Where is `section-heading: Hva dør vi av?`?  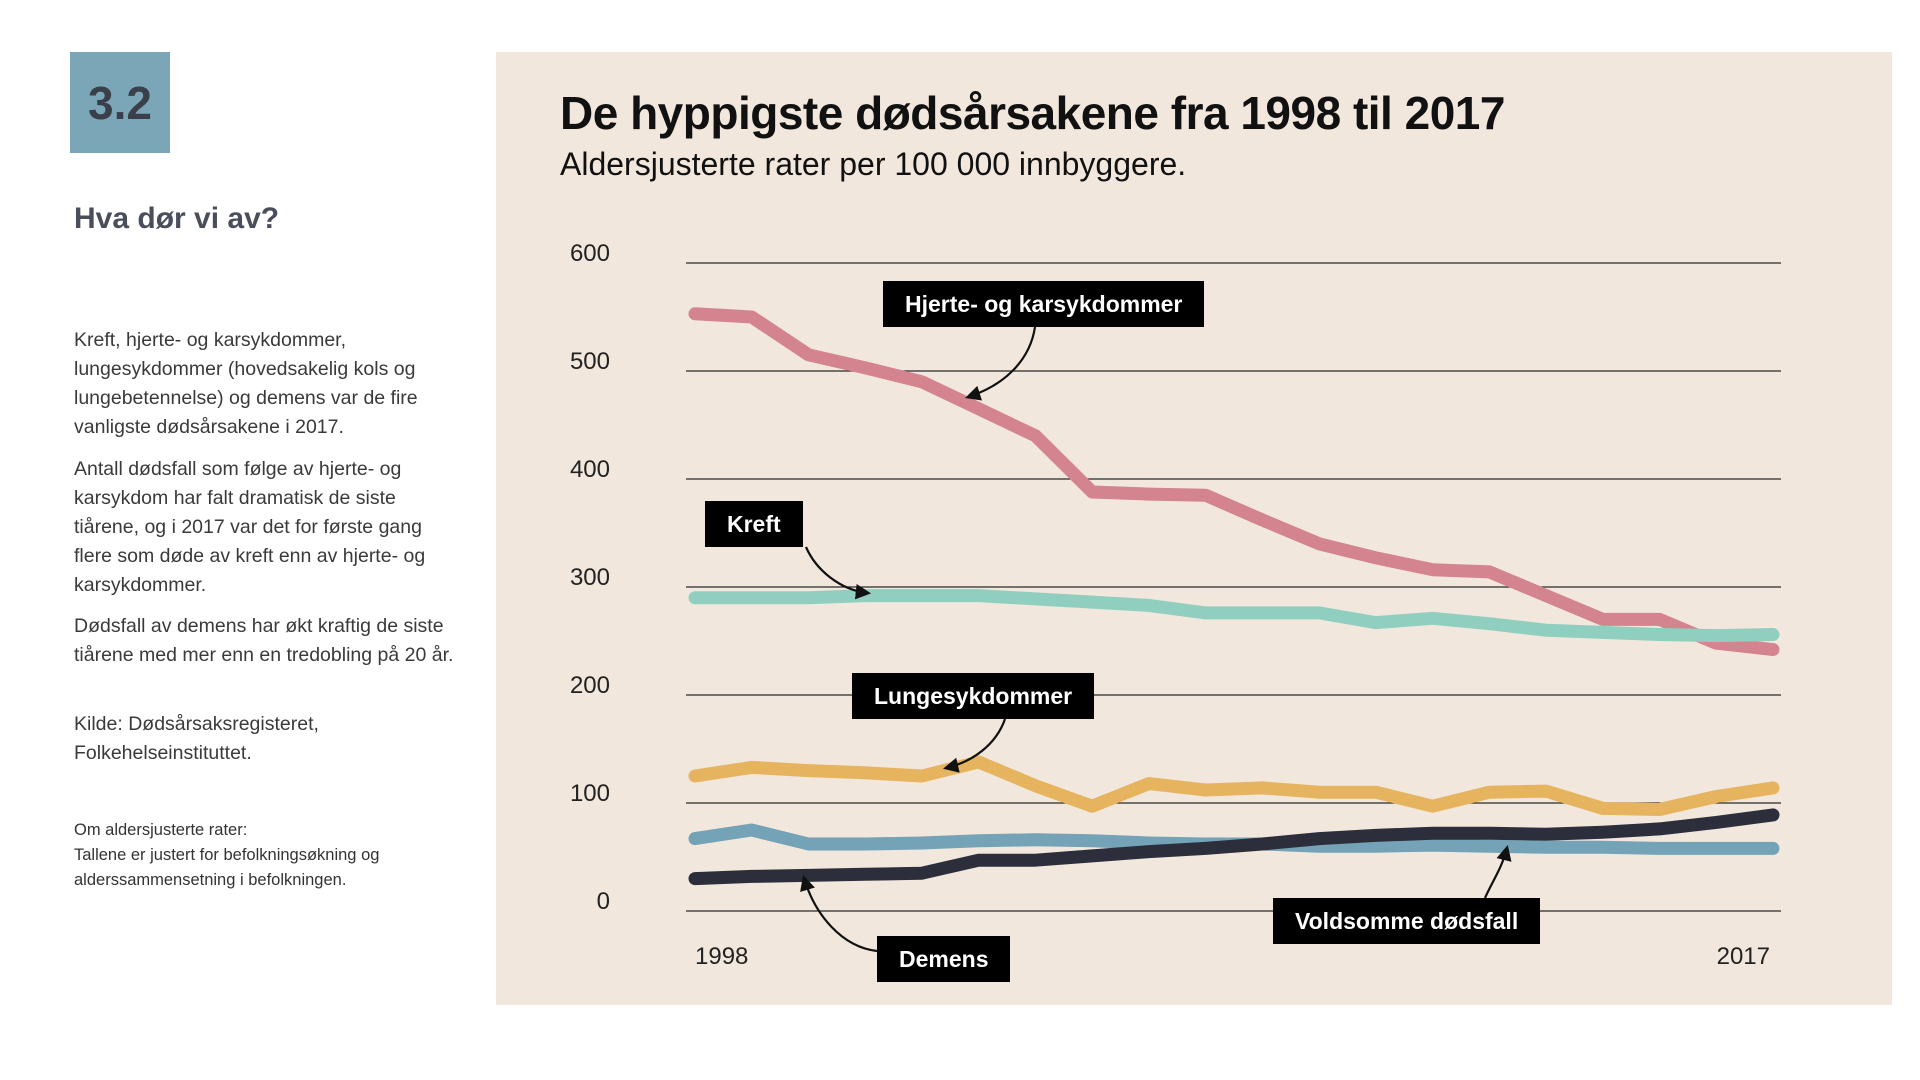 section-heading: Hva dør vi av? is located at coordinates (177, 218).